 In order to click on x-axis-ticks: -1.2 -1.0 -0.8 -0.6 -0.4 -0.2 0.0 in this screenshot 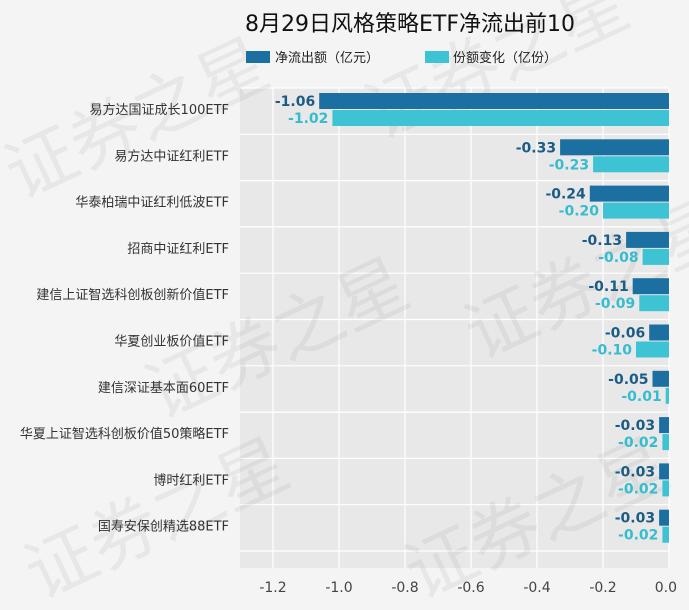, I will do `click(468, 588)`.